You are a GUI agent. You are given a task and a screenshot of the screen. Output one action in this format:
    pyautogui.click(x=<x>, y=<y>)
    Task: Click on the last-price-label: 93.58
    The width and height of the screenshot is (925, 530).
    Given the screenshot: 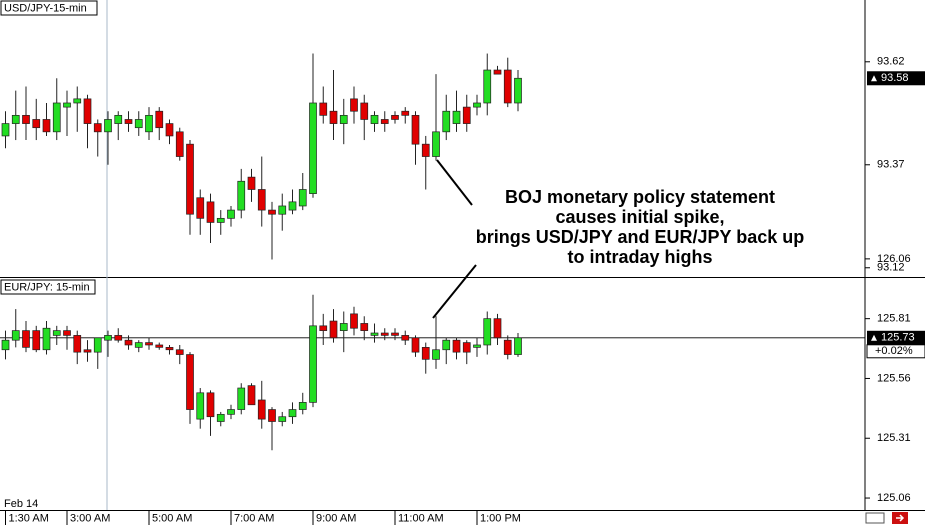 What is the action you would take?
    pyautogui.click(x=895, y=78)
    